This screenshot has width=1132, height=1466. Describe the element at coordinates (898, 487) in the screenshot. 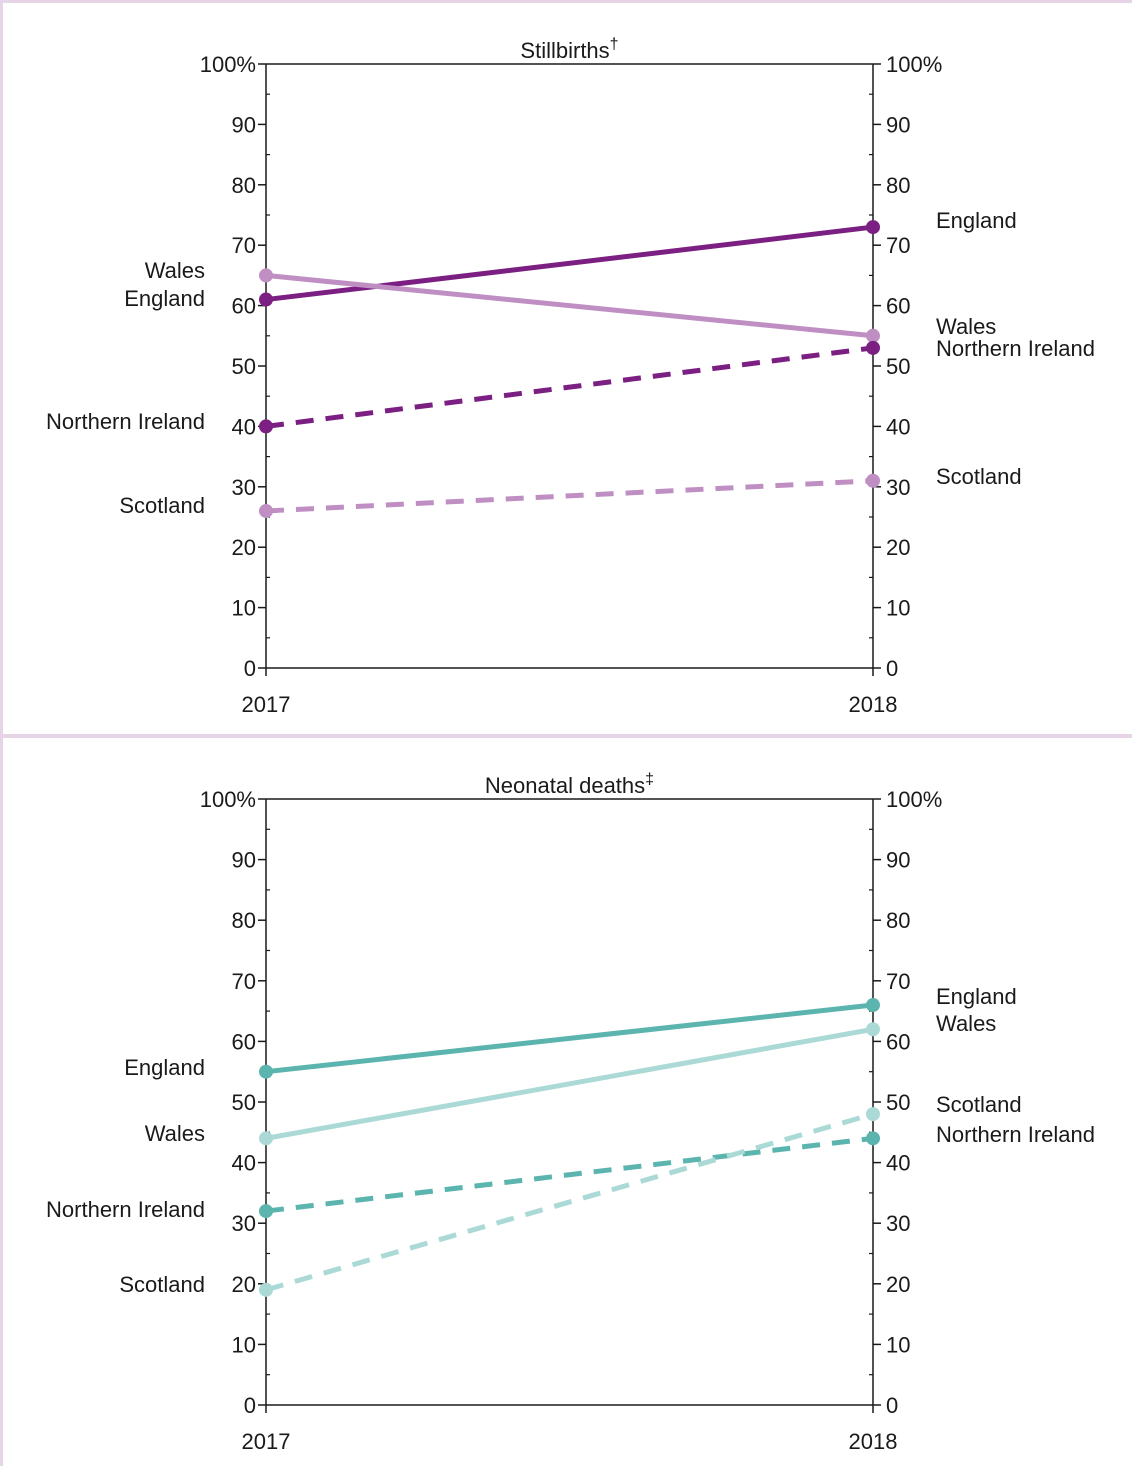

I see `p1-right-y-tick-label: 30` at that location.